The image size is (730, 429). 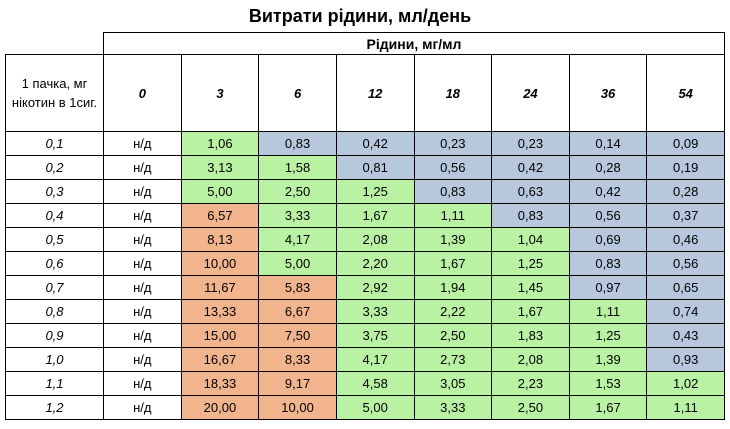 I want to click on data-row: 1,1 н/д 18,33 9,17 4,58 3,05 2,23 1,53 1,02, so click(x=365, y=383).